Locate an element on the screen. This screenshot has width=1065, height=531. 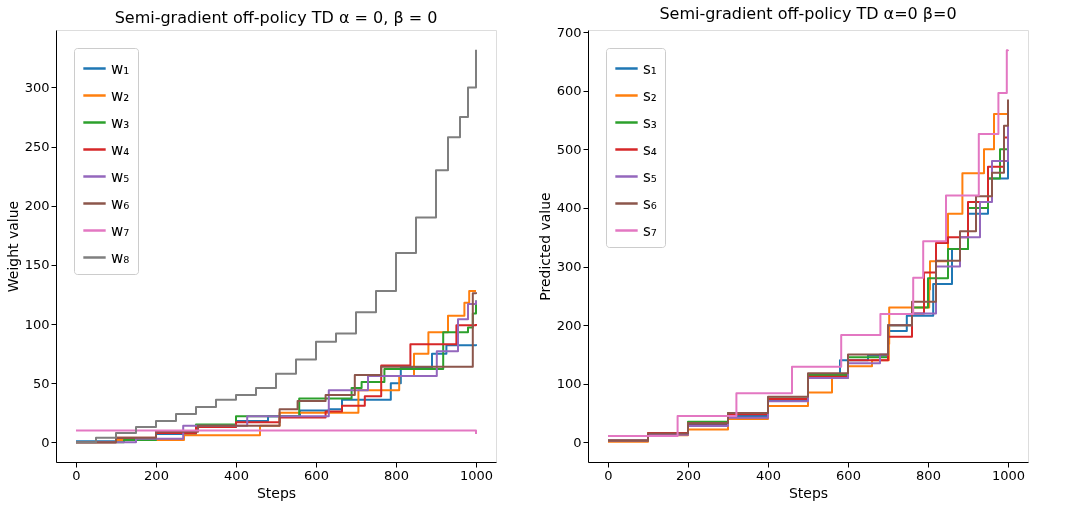
y-tick-label: 700 is located at coordinates (569, 32).